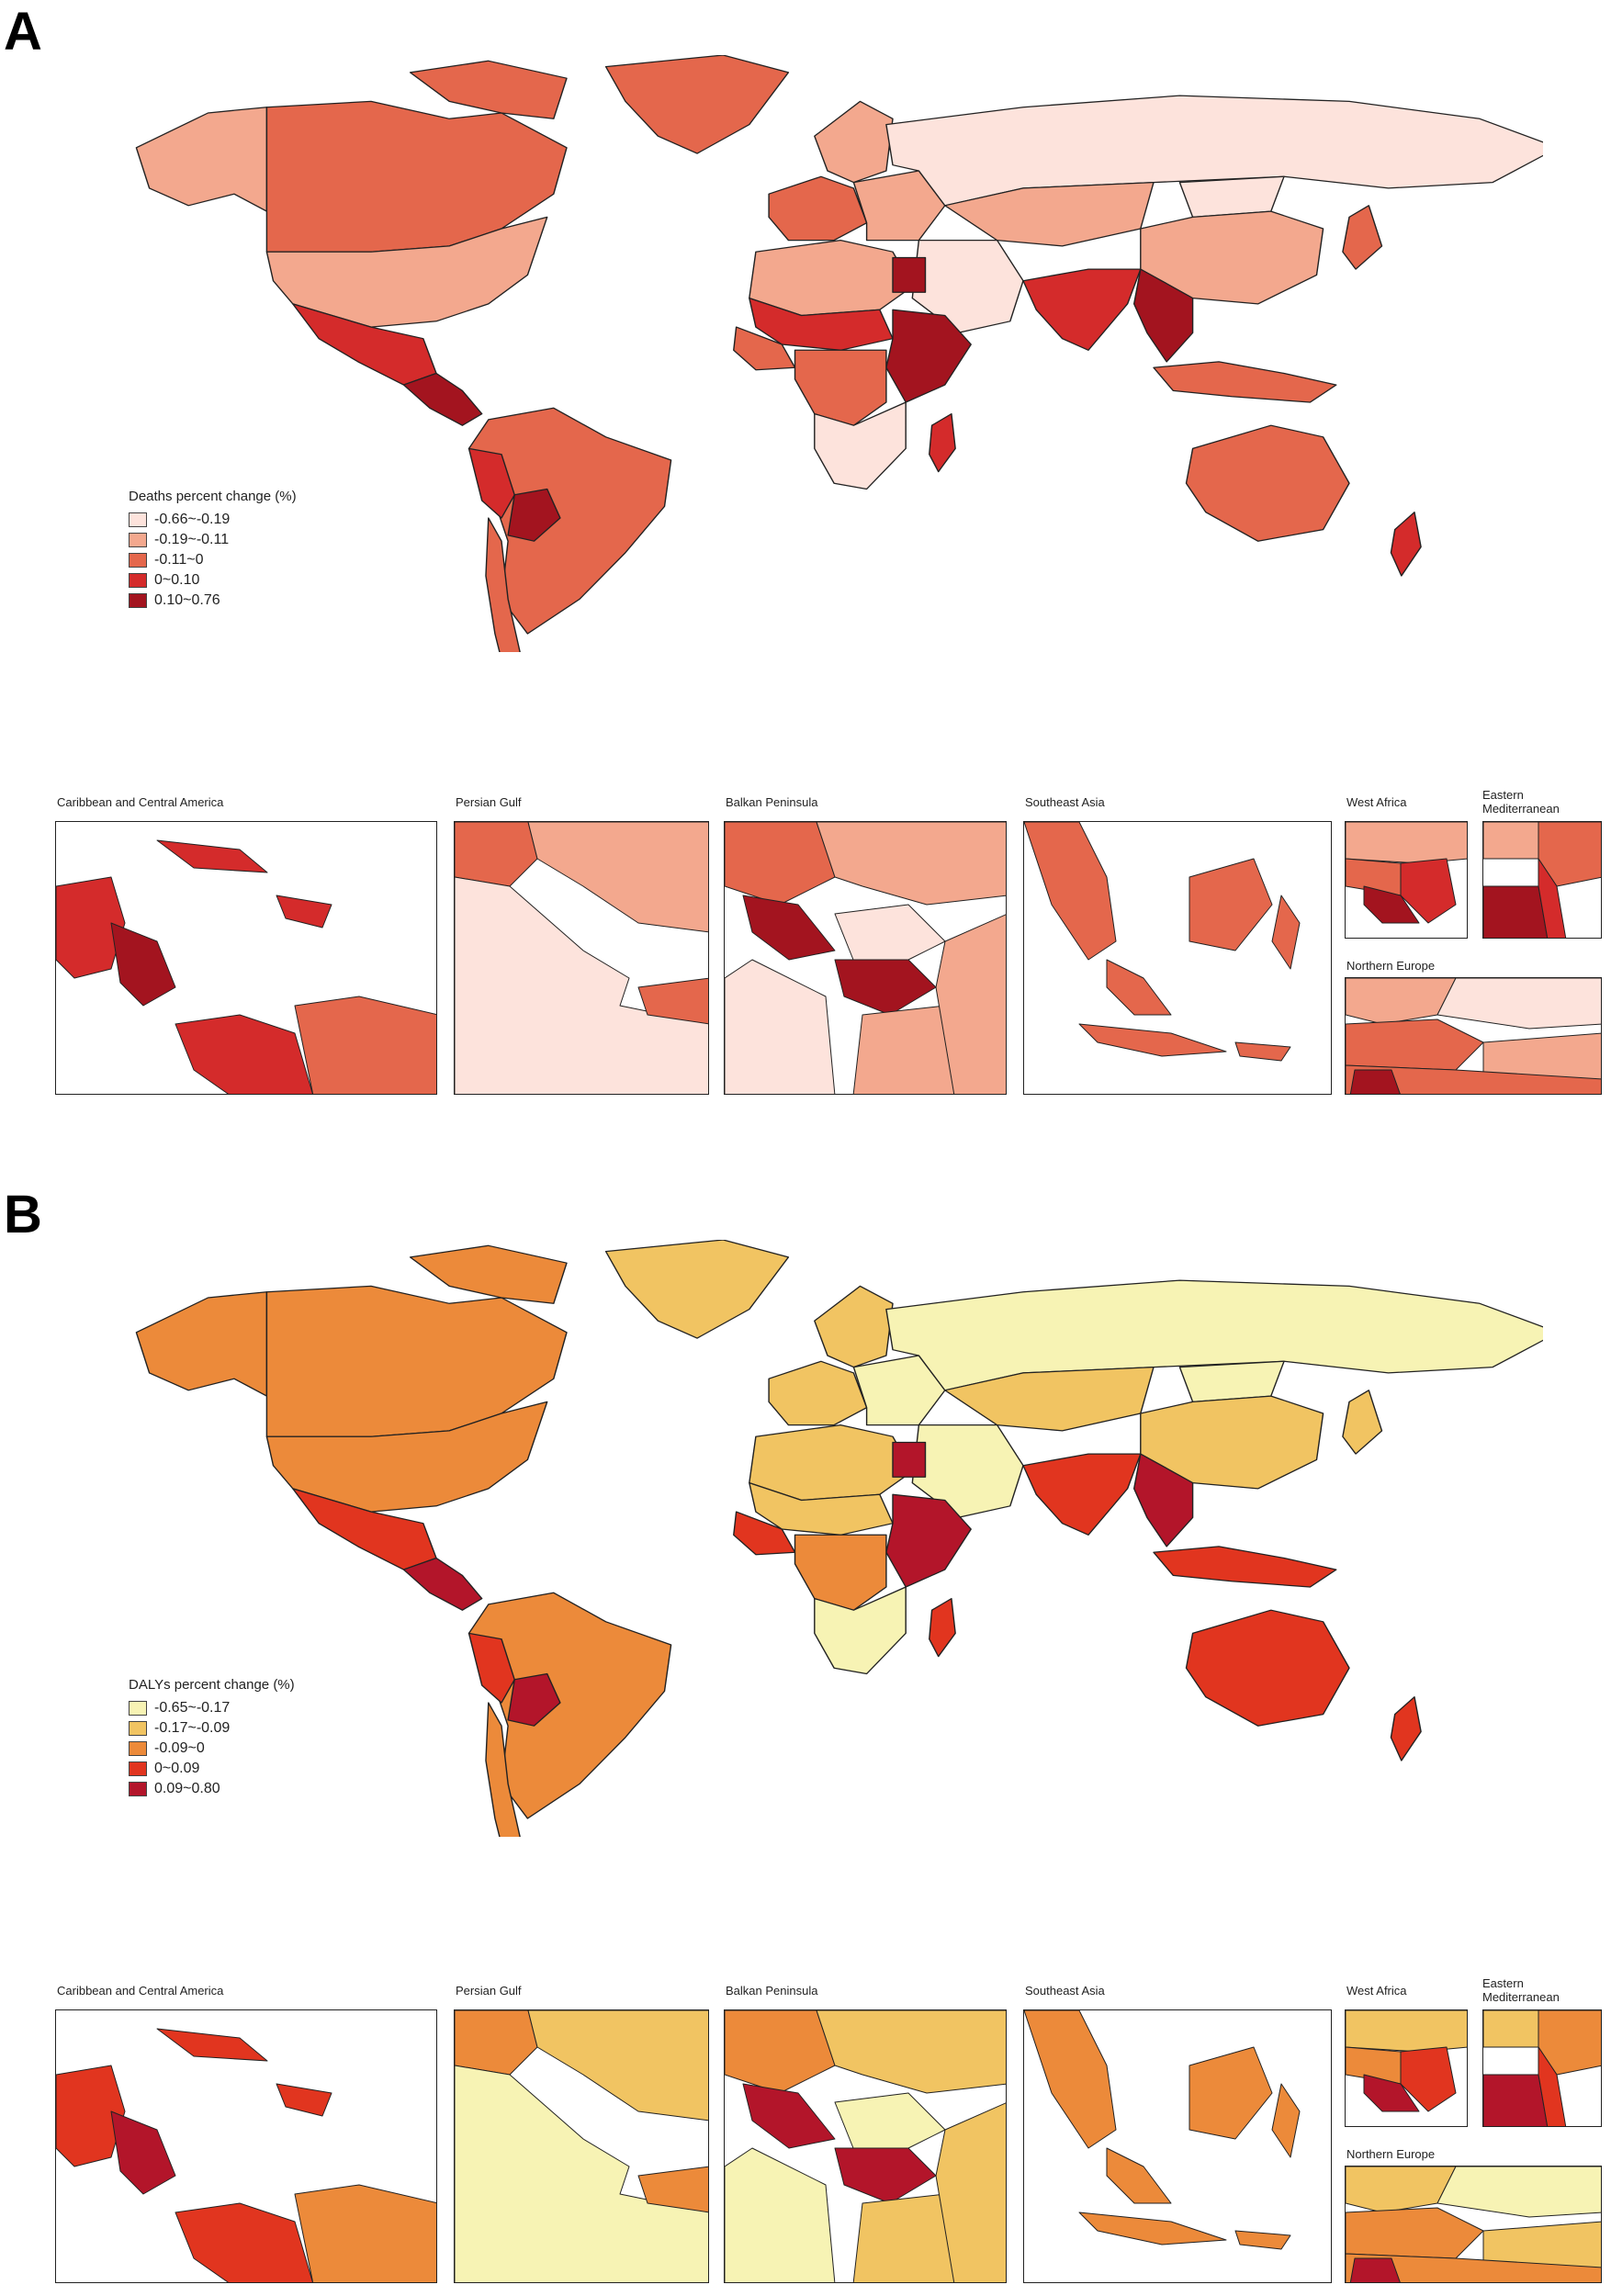  I want to click on region-central-africa, so click(840, 387).